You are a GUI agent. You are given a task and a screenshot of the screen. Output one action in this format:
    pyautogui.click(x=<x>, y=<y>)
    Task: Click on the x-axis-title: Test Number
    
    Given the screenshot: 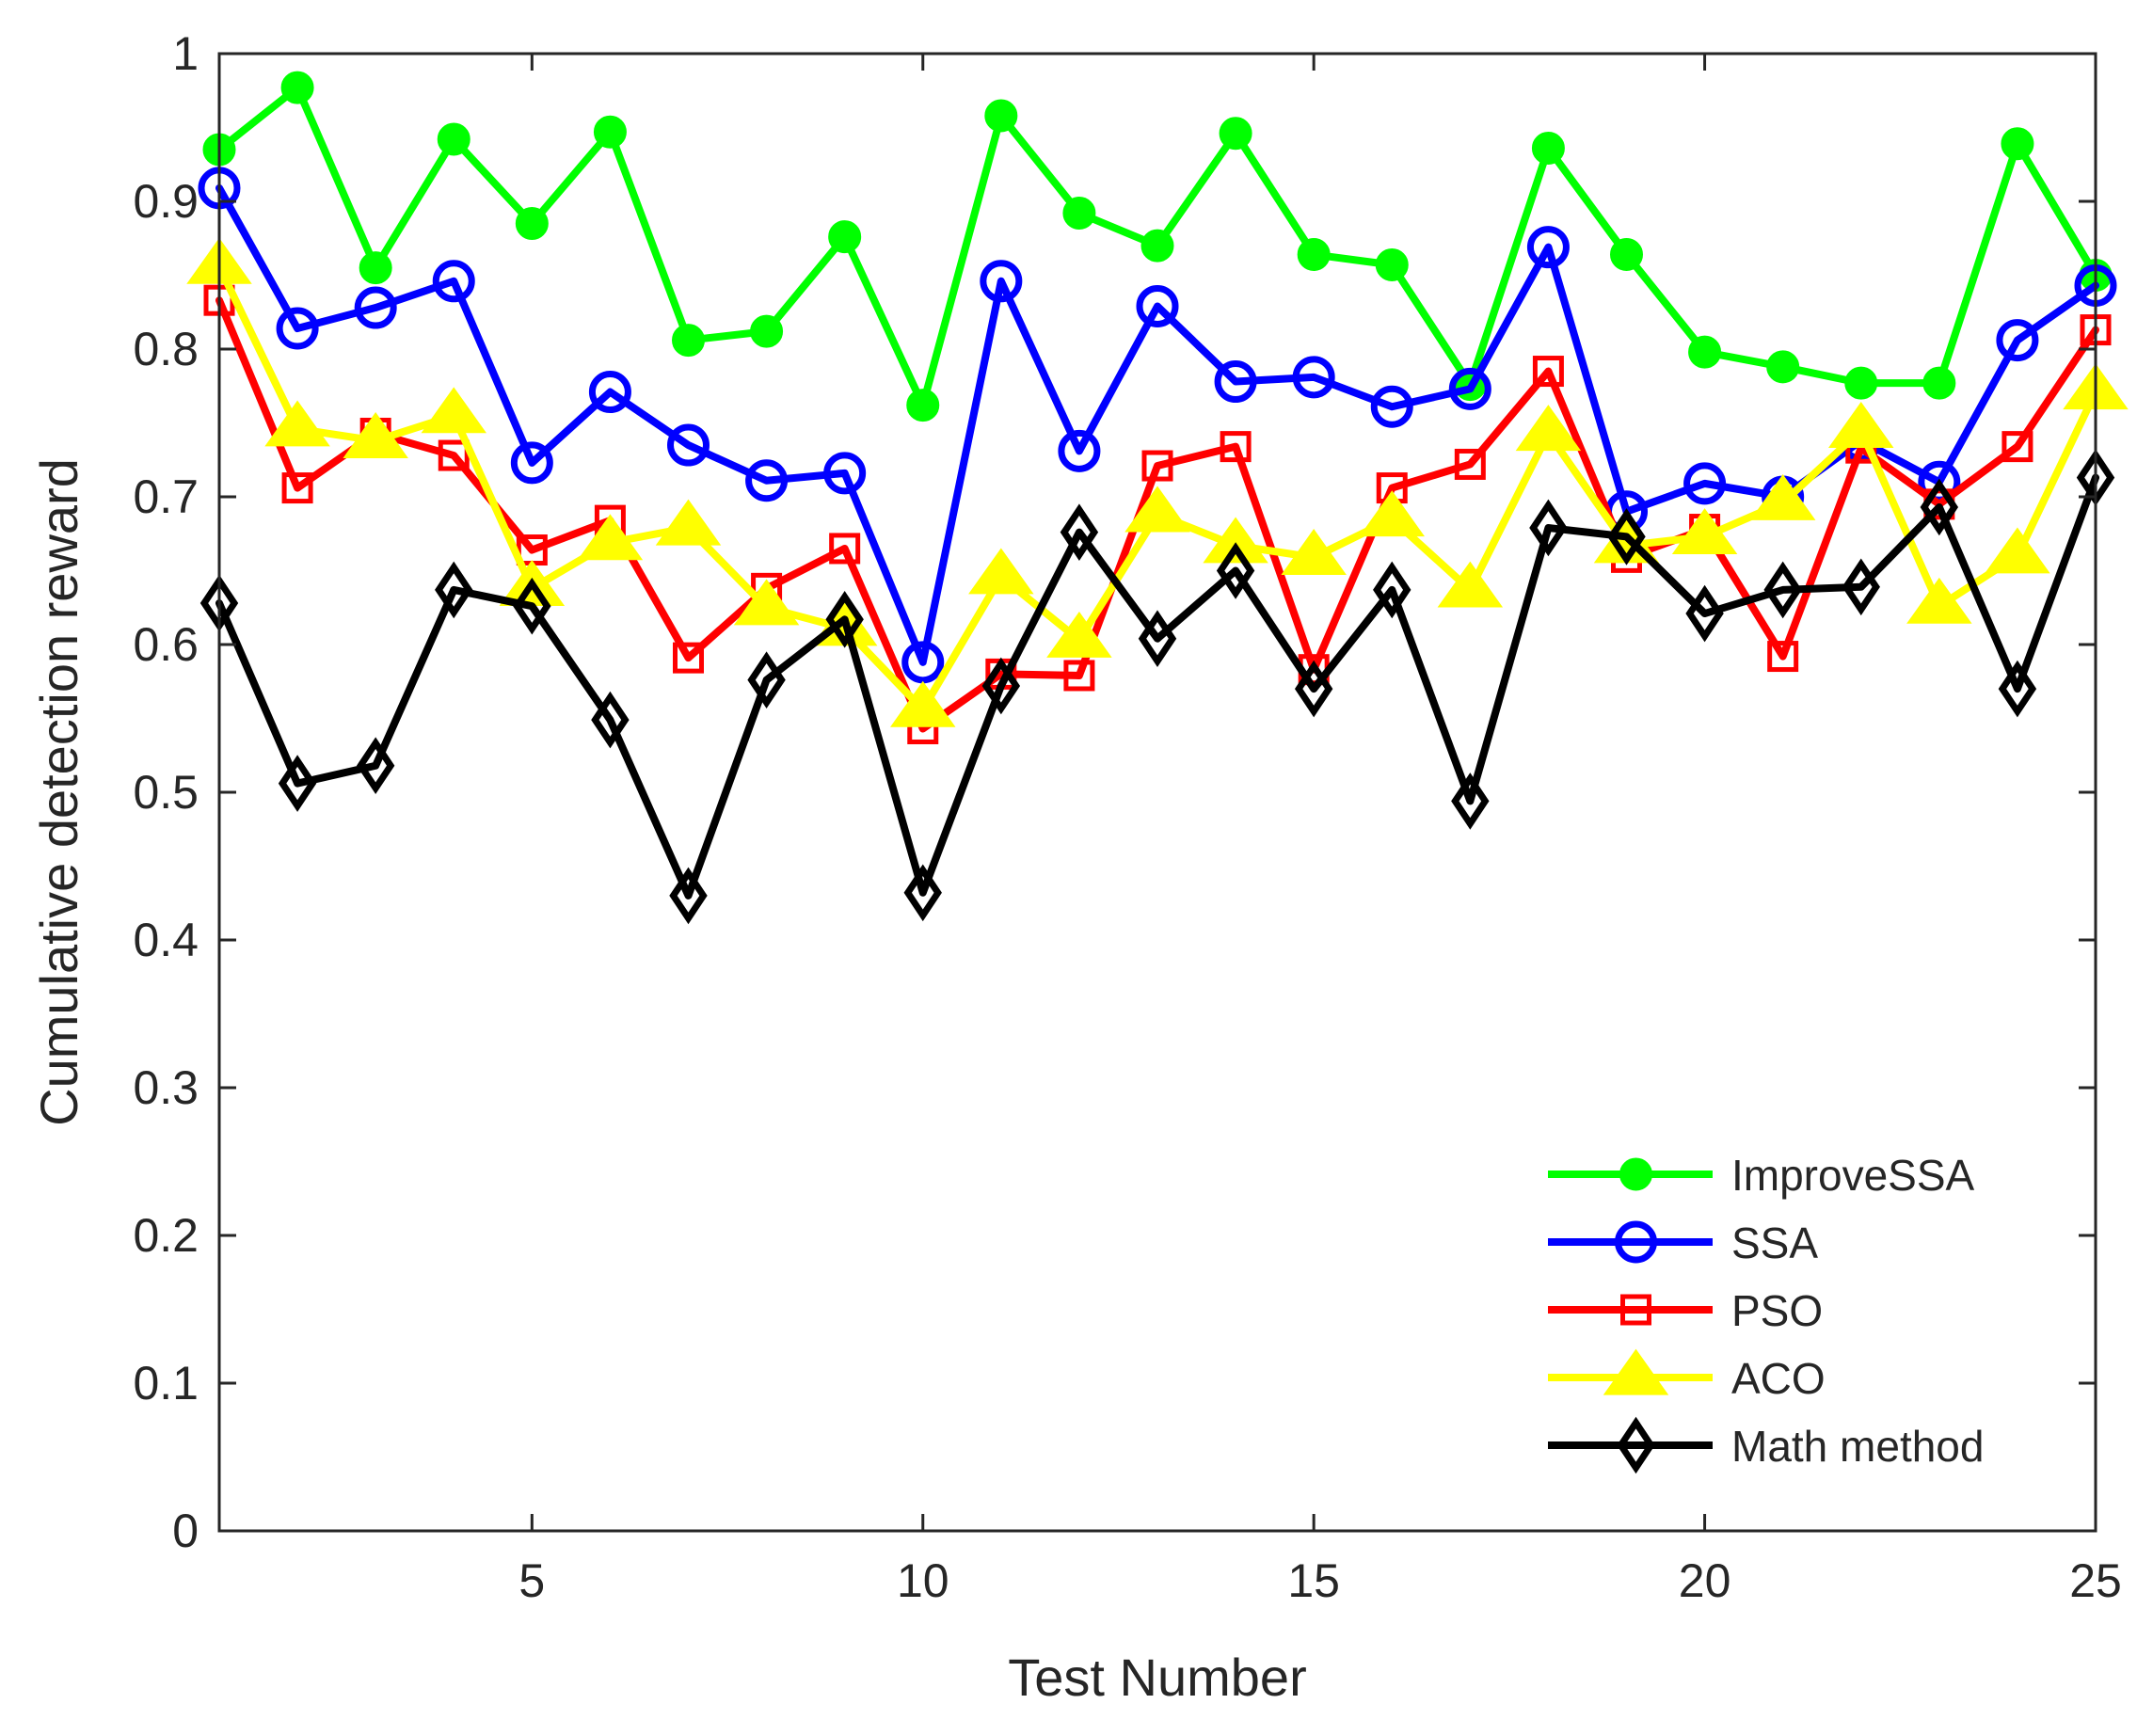 What is the action you would take?
    pyautogui.click(x=1157, y=1677)
    